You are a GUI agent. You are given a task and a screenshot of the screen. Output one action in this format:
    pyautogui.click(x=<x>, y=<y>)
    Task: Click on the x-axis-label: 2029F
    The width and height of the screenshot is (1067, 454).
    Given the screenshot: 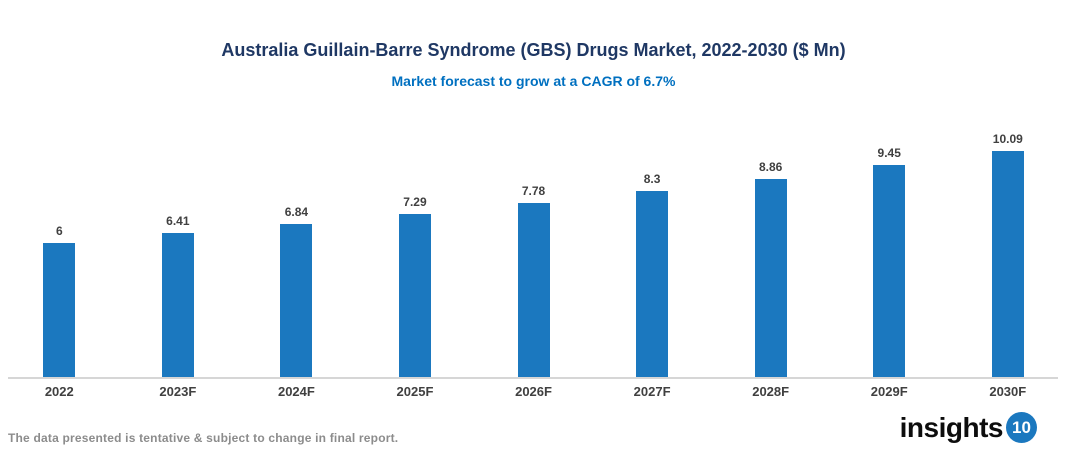 What is the action you would take?
    pyautogui.click(x=889, y=391)
    